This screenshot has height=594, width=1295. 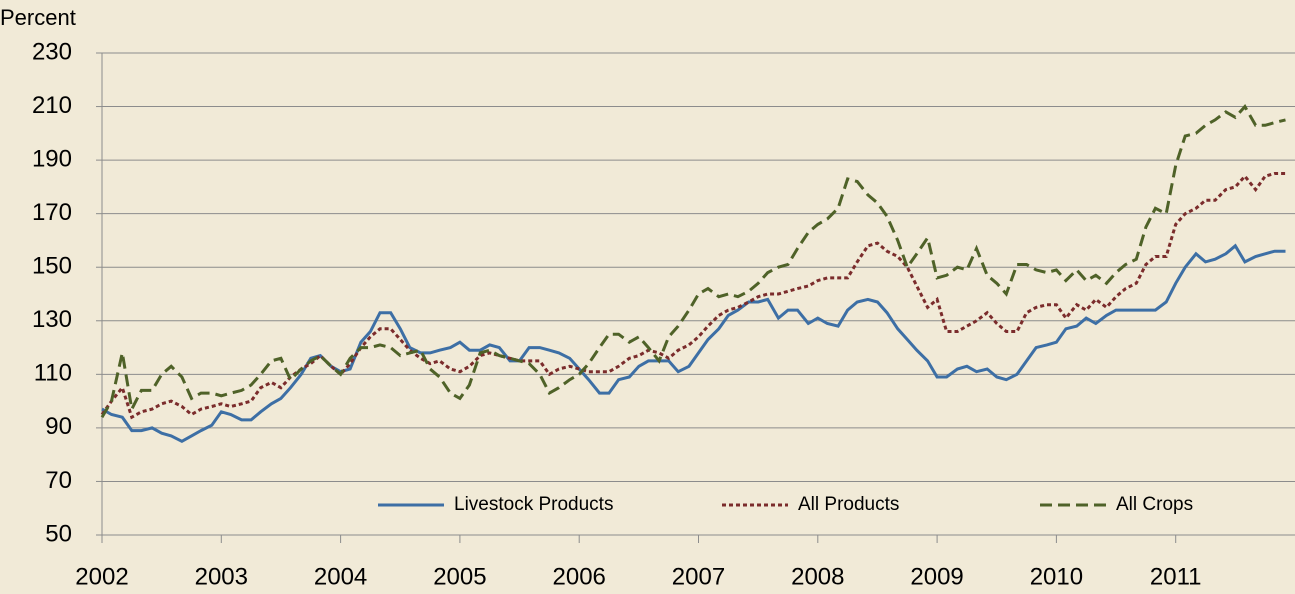 What do you see at coordinates (579, 576) in the screenshot?
I see `x-tick-label: 2006` at bounding box center [579, 576].